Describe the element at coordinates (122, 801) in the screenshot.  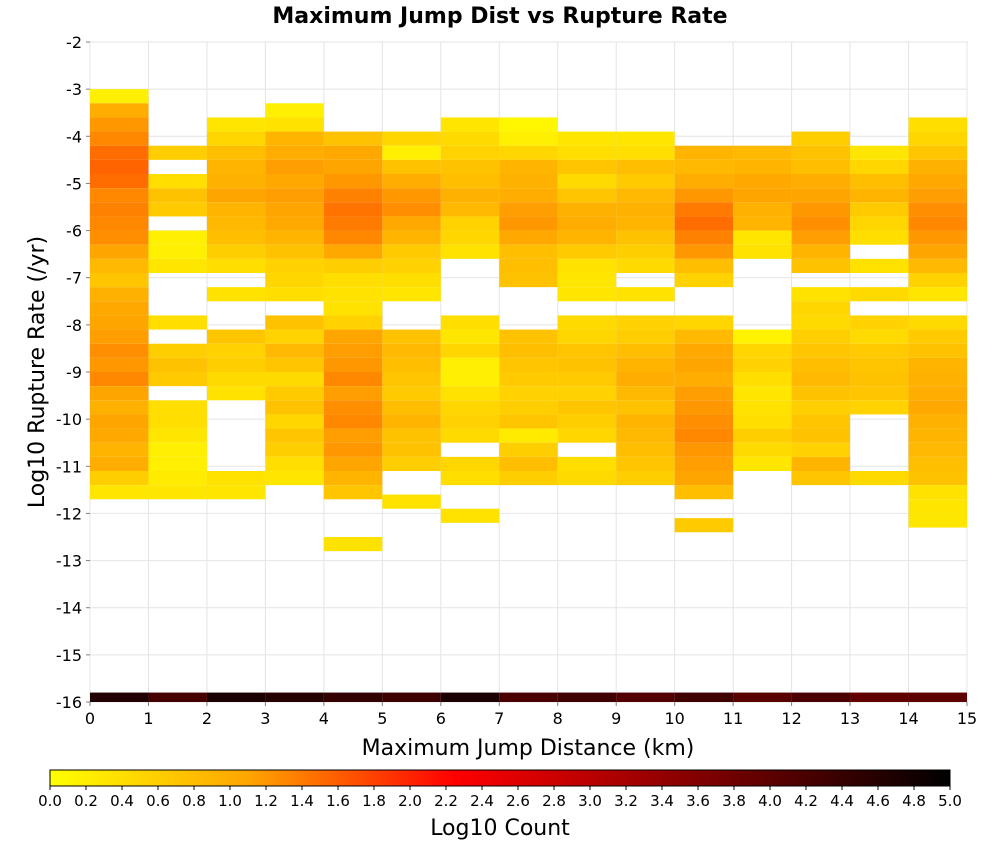
I see `colorbar-tick-label: 0.4` at that location.